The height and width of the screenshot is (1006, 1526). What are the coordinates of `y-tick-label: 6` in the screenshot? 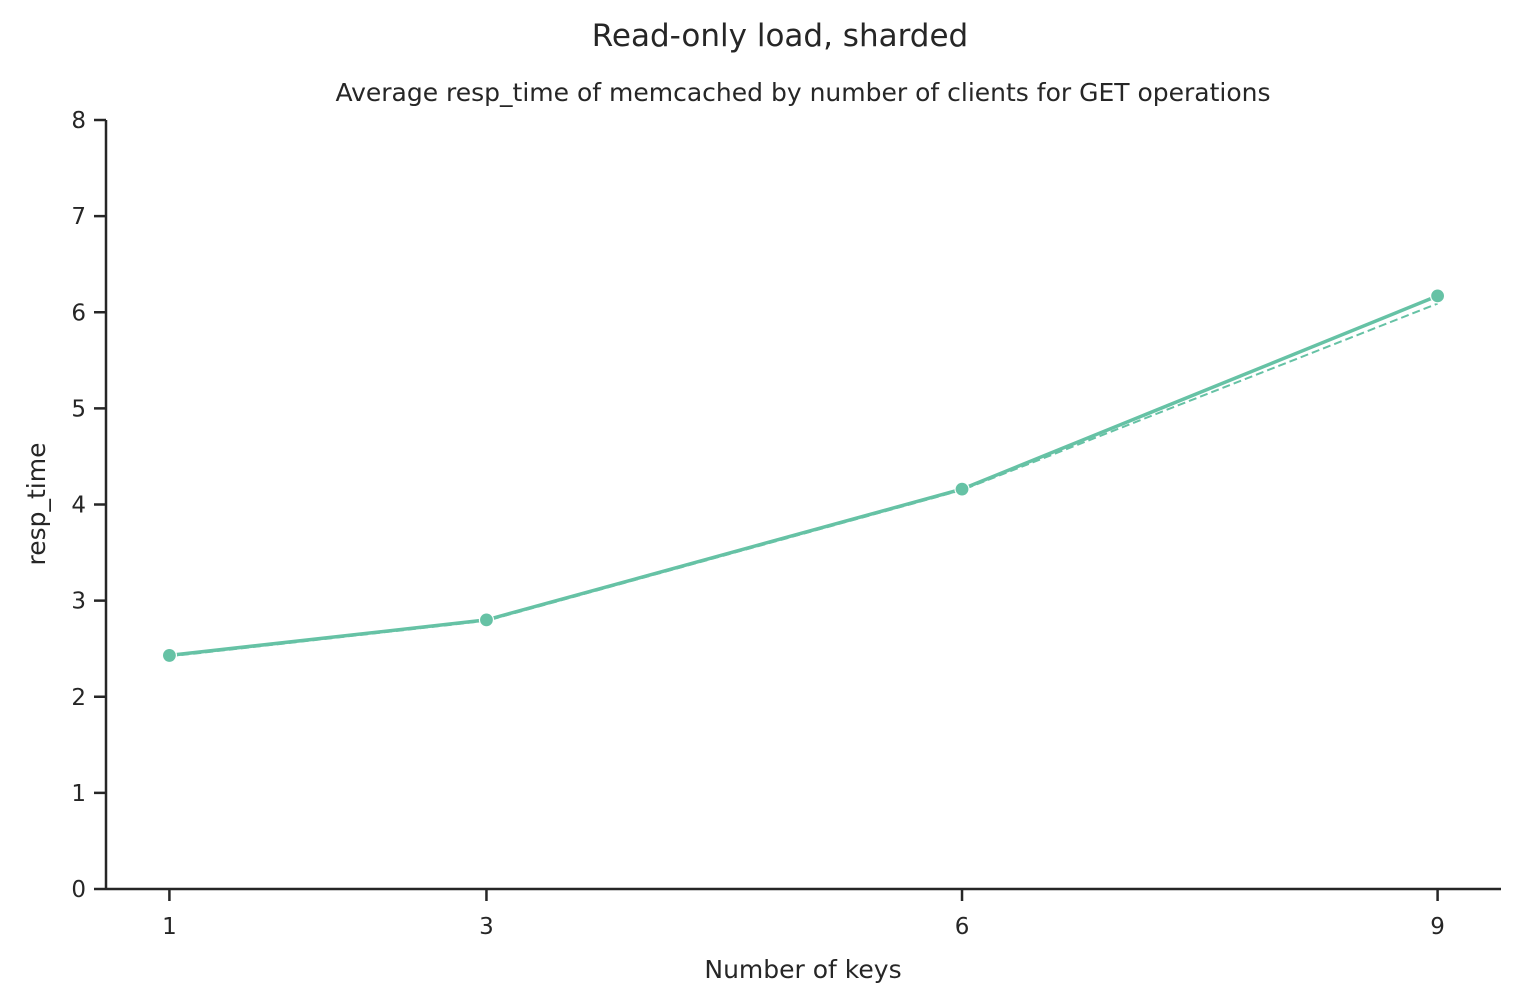 It's located at (78, 313).